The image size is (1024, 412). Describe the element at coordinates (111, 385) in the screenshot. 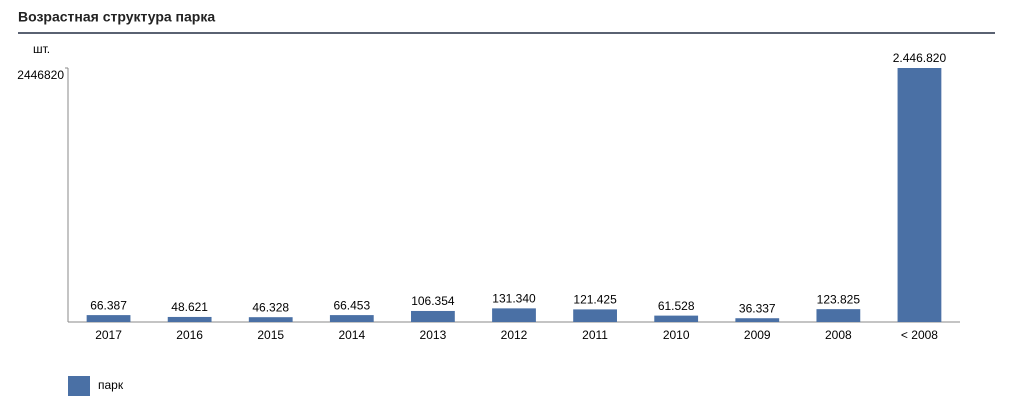

I see `legend-label: парк` at that location.